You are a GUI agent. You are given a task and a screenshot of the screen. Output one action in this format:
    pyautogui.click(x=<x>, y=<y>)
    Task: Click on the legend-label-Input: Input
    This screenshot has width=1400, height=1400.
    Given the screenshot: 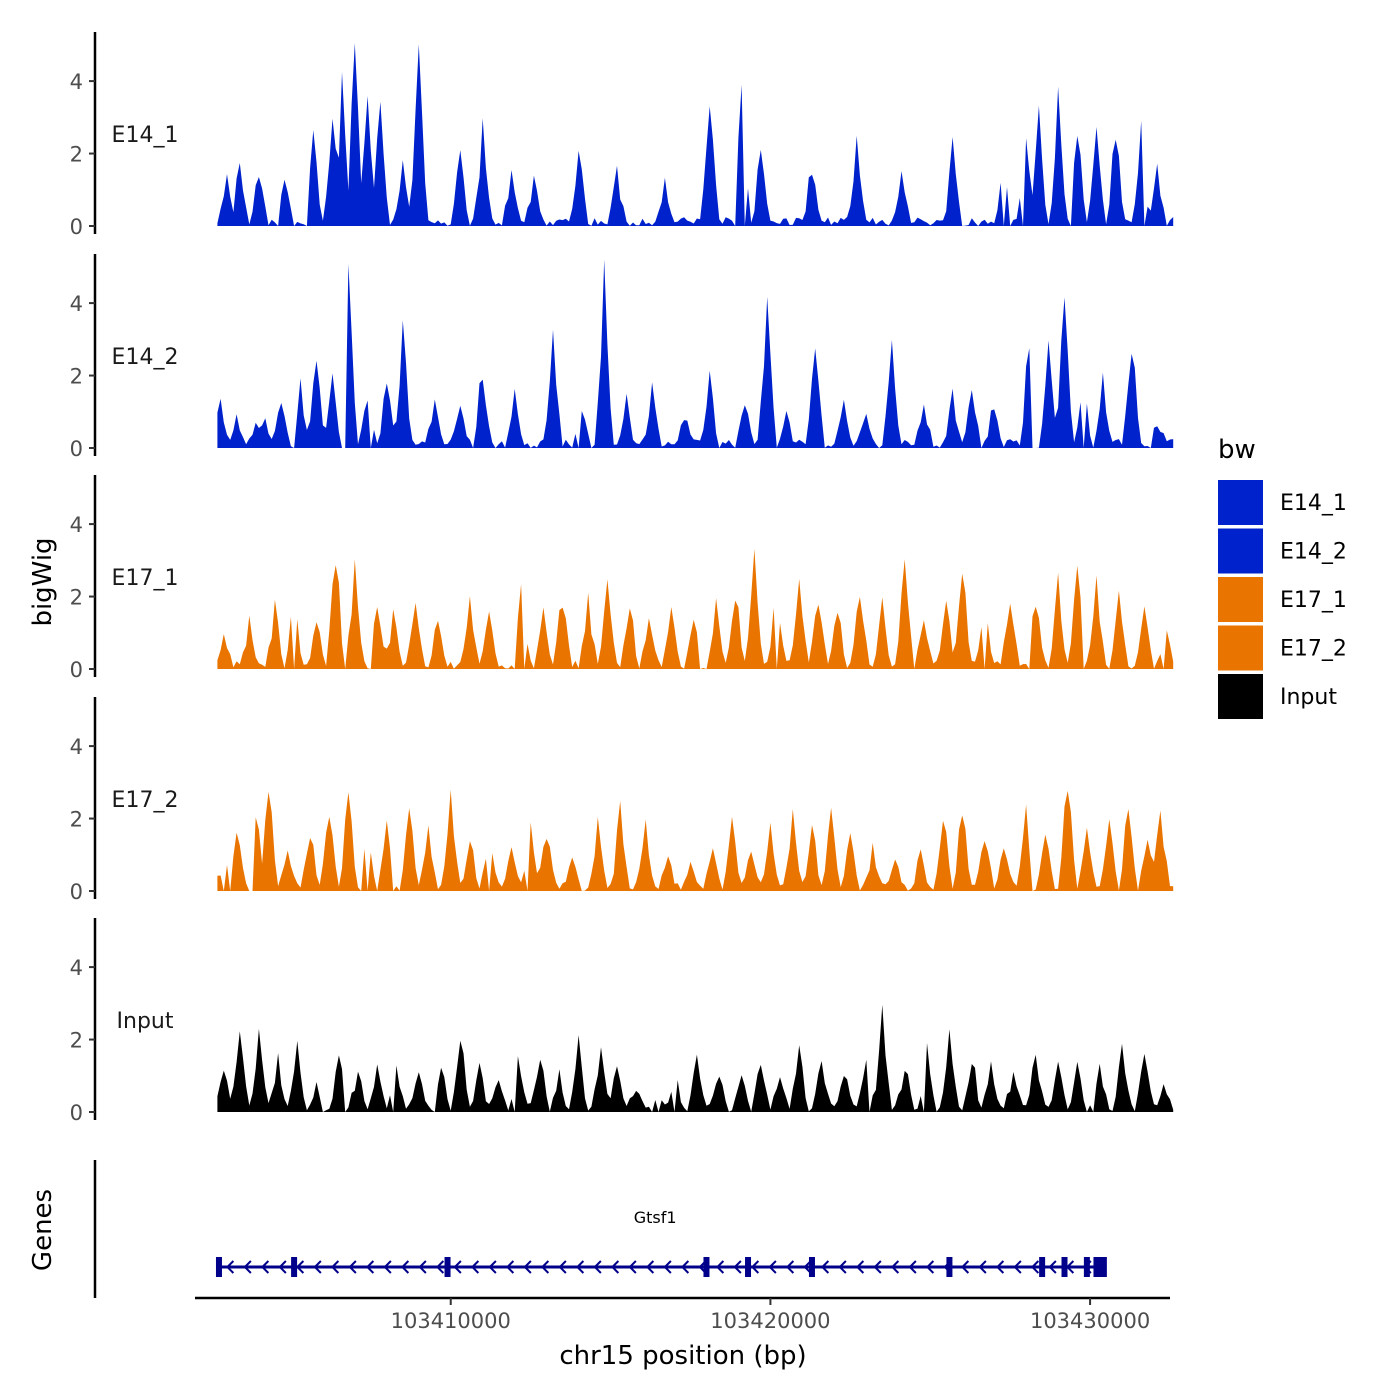 What is the action you would take?
    pyautogui.click(x=1308, y=697)
    